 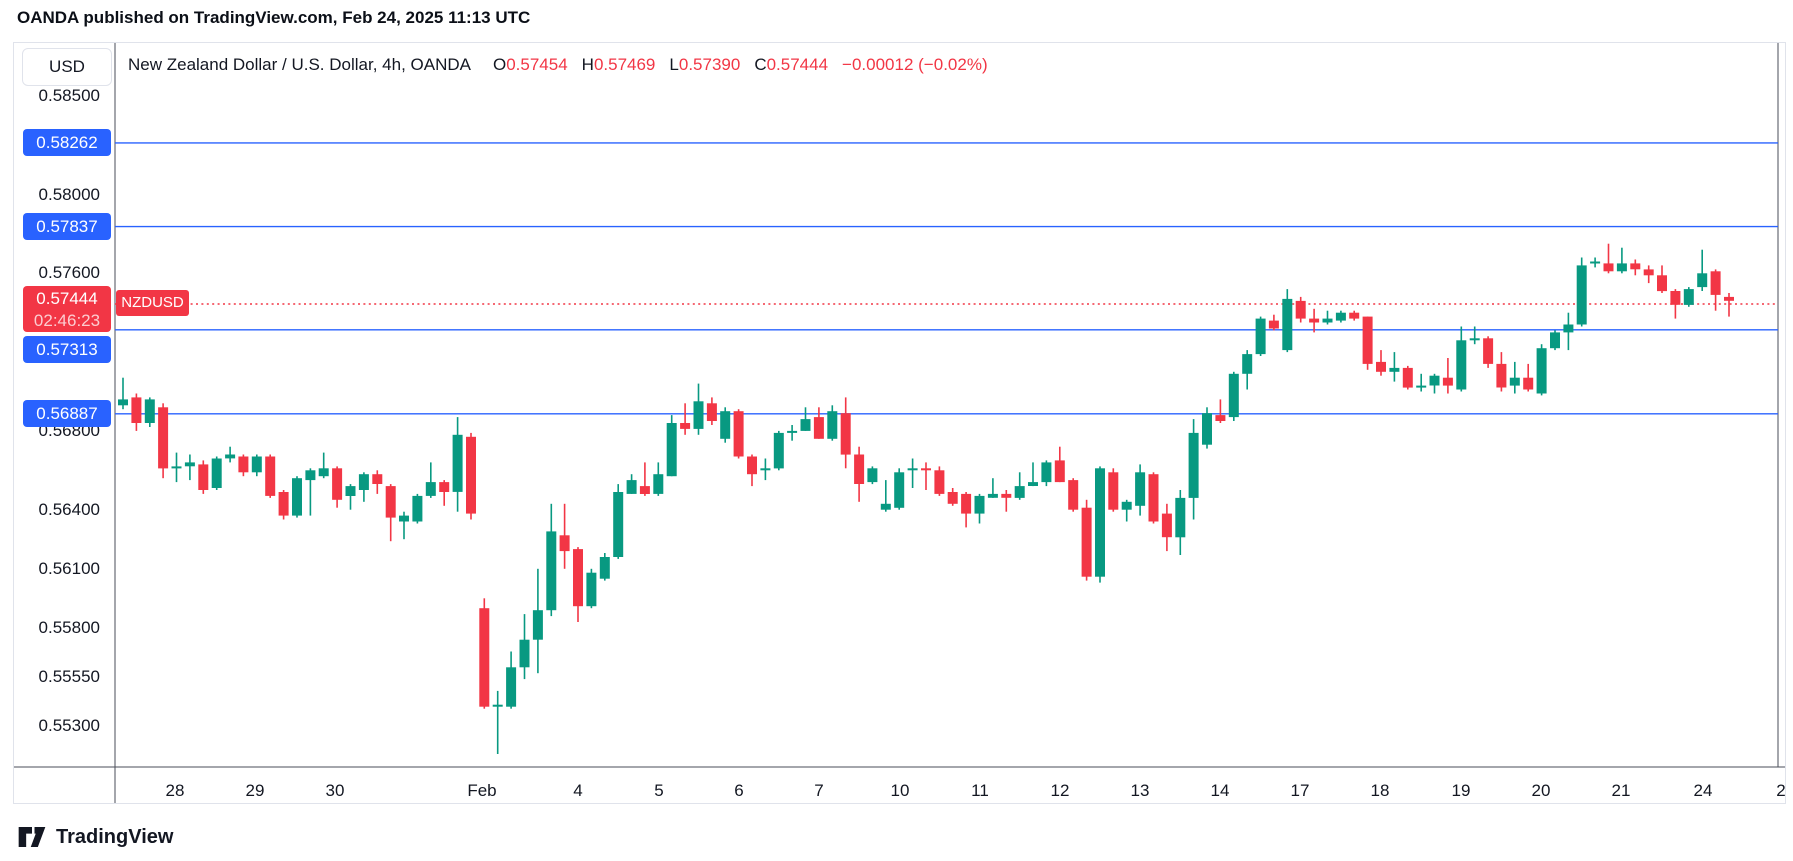 What do you see at coordinates (115, 836) in the screenshot?
I see `tradingview-logo-text: TradingView` at bounding box center [115, 836].